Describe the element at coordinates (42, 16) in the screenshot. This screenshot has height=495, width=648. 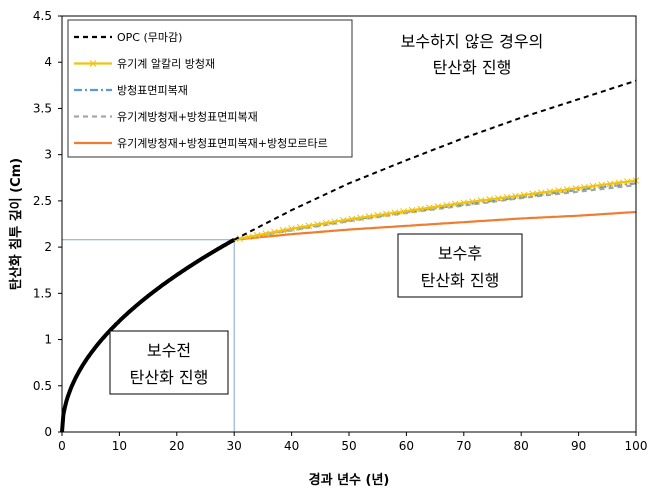
I see `y-tick-label: 4.5` at that location.